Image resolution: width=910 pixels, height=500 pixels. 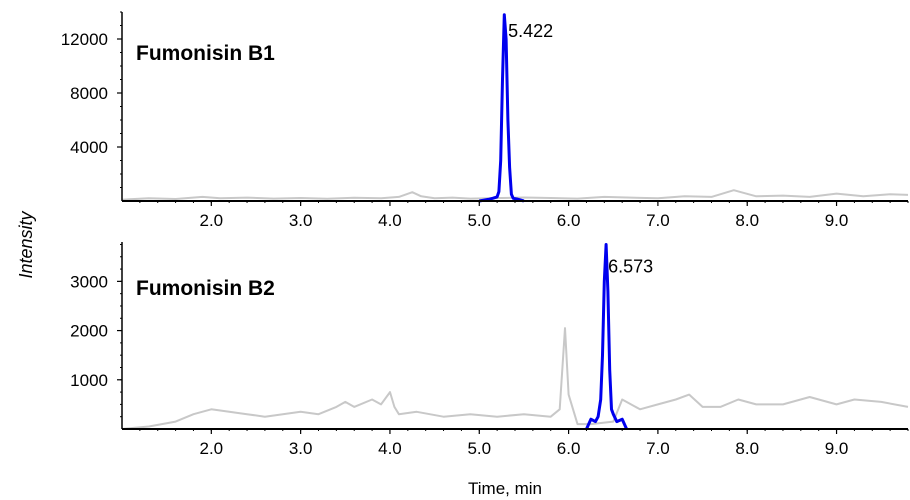 What do you see at coordinates (89, 331) in the screenshot?
I see `y-tick-label: 2000` at bounding box center [89, 331].